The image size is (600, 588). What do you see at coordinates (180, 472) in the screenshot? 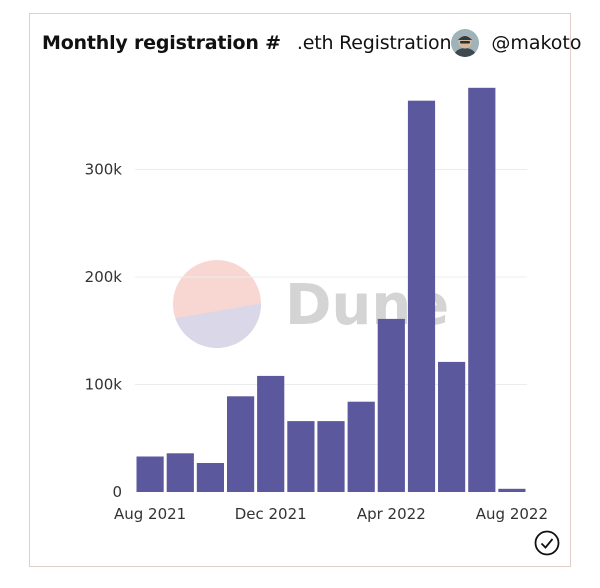
I see `bar-sep-2021` at bounding box center [180, 472].